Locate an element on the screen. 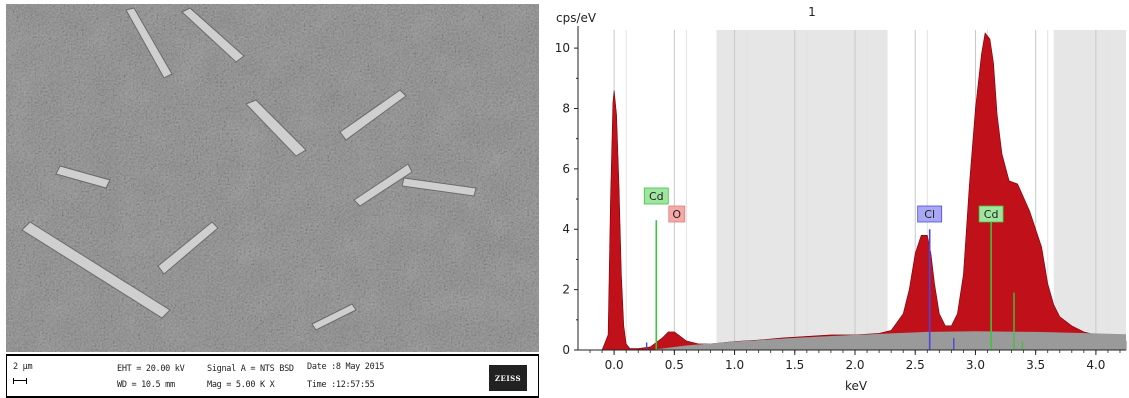  mag-value: Mag = 5.00 K X is located at coordinates (241, 385).